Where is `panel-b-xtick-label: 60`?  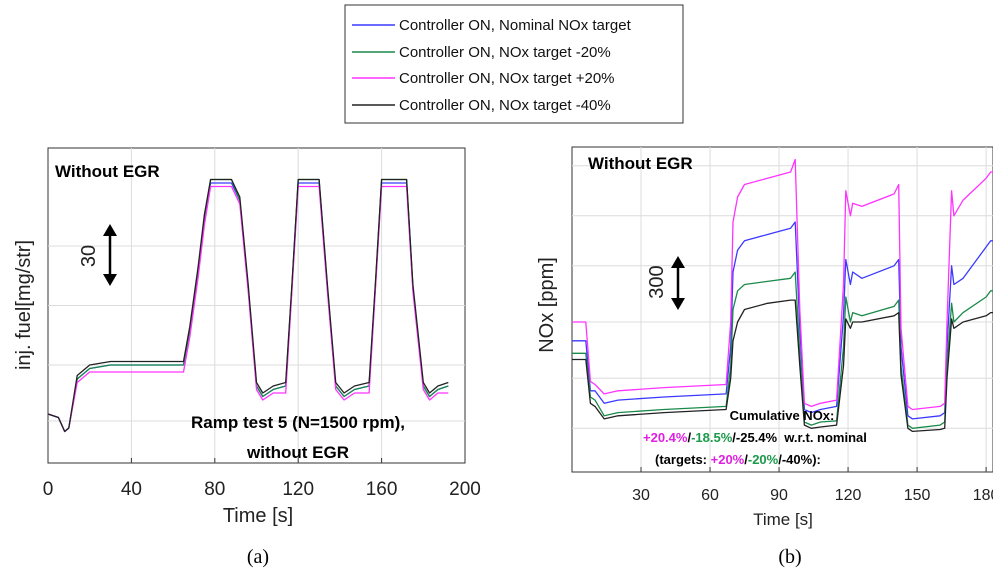
panel-b-xtick-label: 60 is located at coordinates (710, 495).